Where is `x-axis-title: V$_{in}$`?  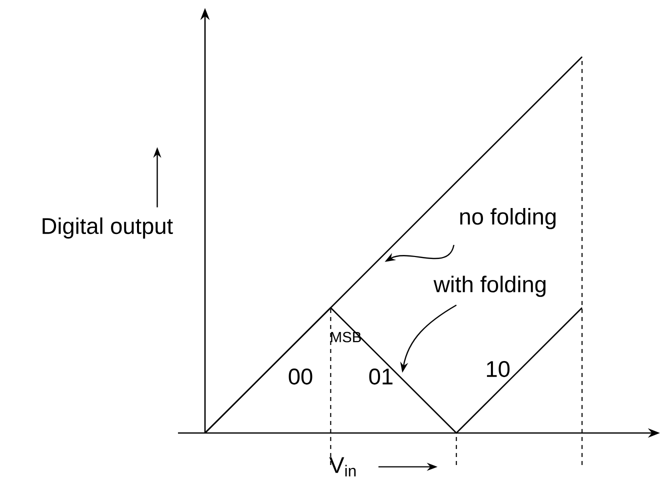 x-axis-title: V$_{in}$ is located at coordinates (342, 466).